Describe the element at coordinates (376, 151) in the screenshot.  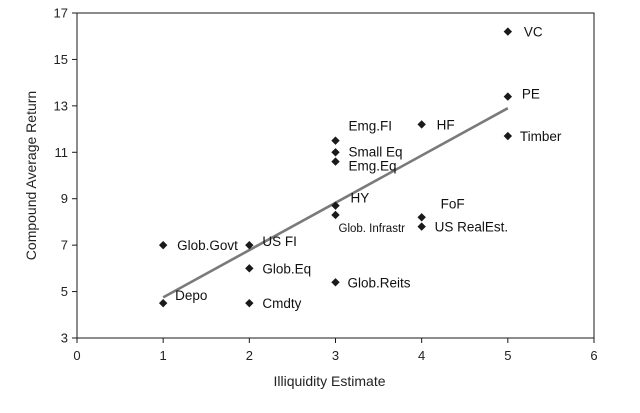
I see `data-label: Small Eq` at that location.